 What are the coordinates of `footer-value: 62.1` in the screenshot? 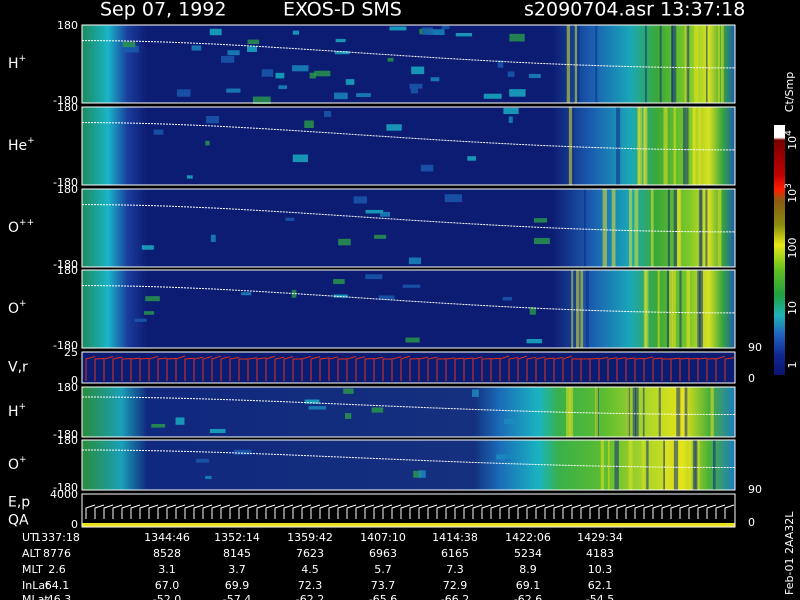 It's located at (600, 585).